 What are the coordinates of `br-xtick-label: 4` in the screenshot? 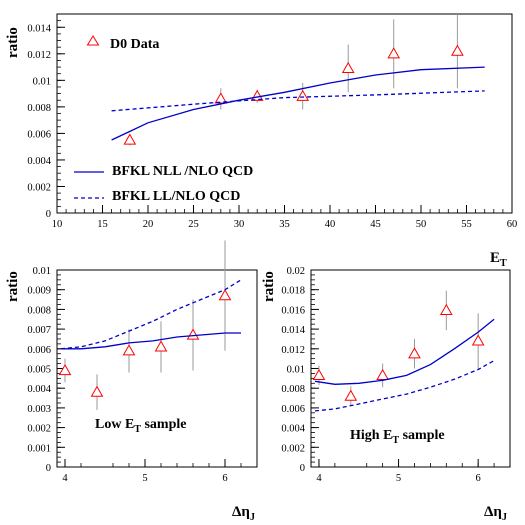 It's located at (319, 478).